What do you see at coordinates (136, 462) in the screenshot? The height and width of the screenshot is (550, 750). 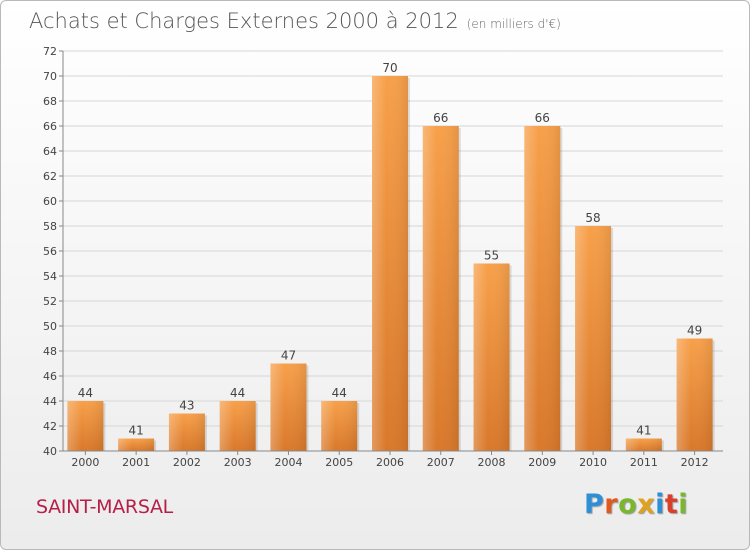 I see `x-tick-label: 2001` at bounding box center [136, 462].